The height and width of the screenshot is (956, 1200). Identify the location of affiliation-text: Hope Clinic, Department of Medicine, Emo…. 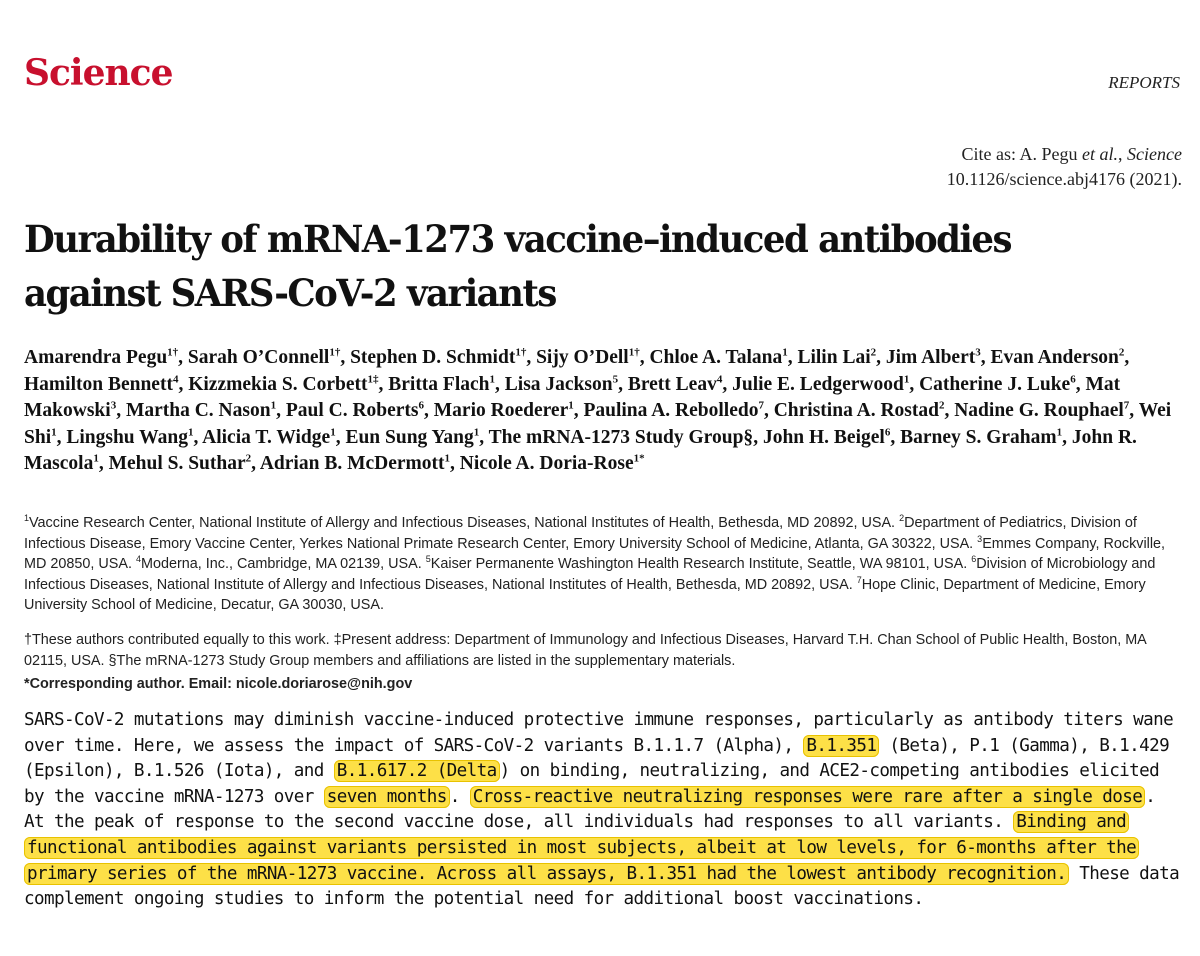
(585, 595).